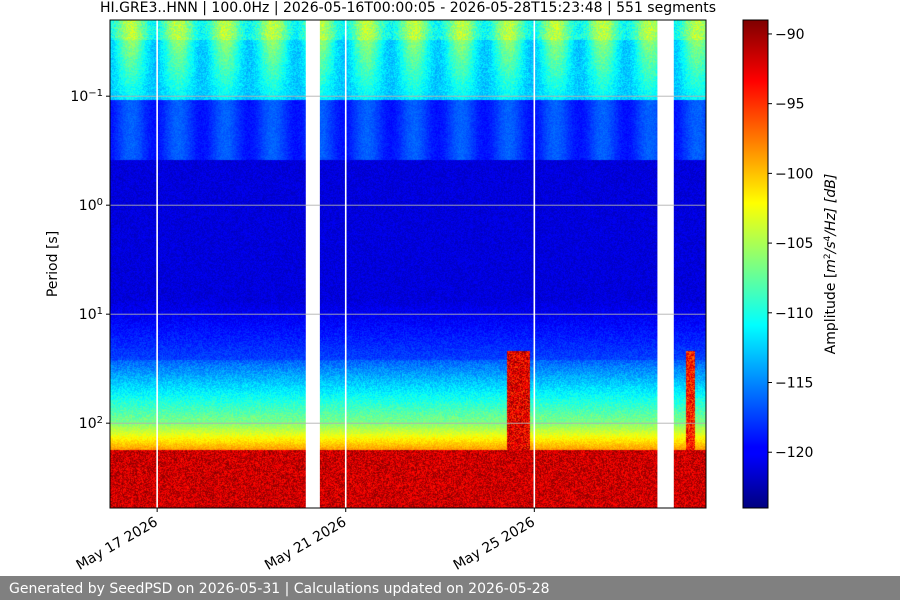 The image size is (900, 602). What do you see at coordinates (91, 315) in the screenshot?
I see `y-tick-label: 10¹` at bounding box center [91, 315].